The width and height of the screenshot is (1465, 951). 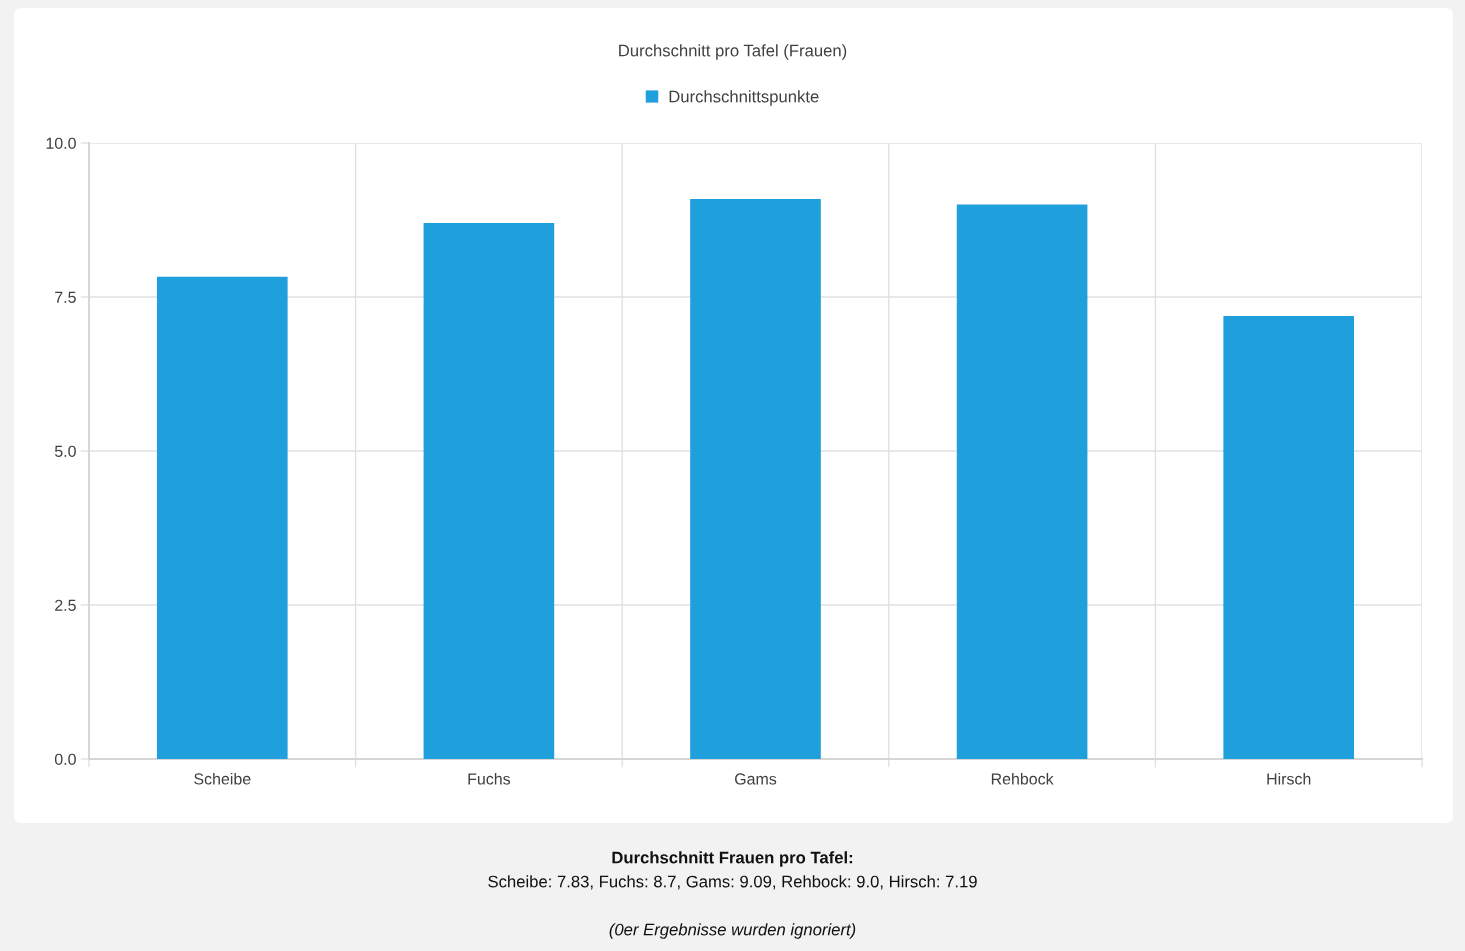 What do you see at coordinates (65, 297) in the screenshot?
I see `y-tick-label: 7.5` at bounding box center [65, 297].